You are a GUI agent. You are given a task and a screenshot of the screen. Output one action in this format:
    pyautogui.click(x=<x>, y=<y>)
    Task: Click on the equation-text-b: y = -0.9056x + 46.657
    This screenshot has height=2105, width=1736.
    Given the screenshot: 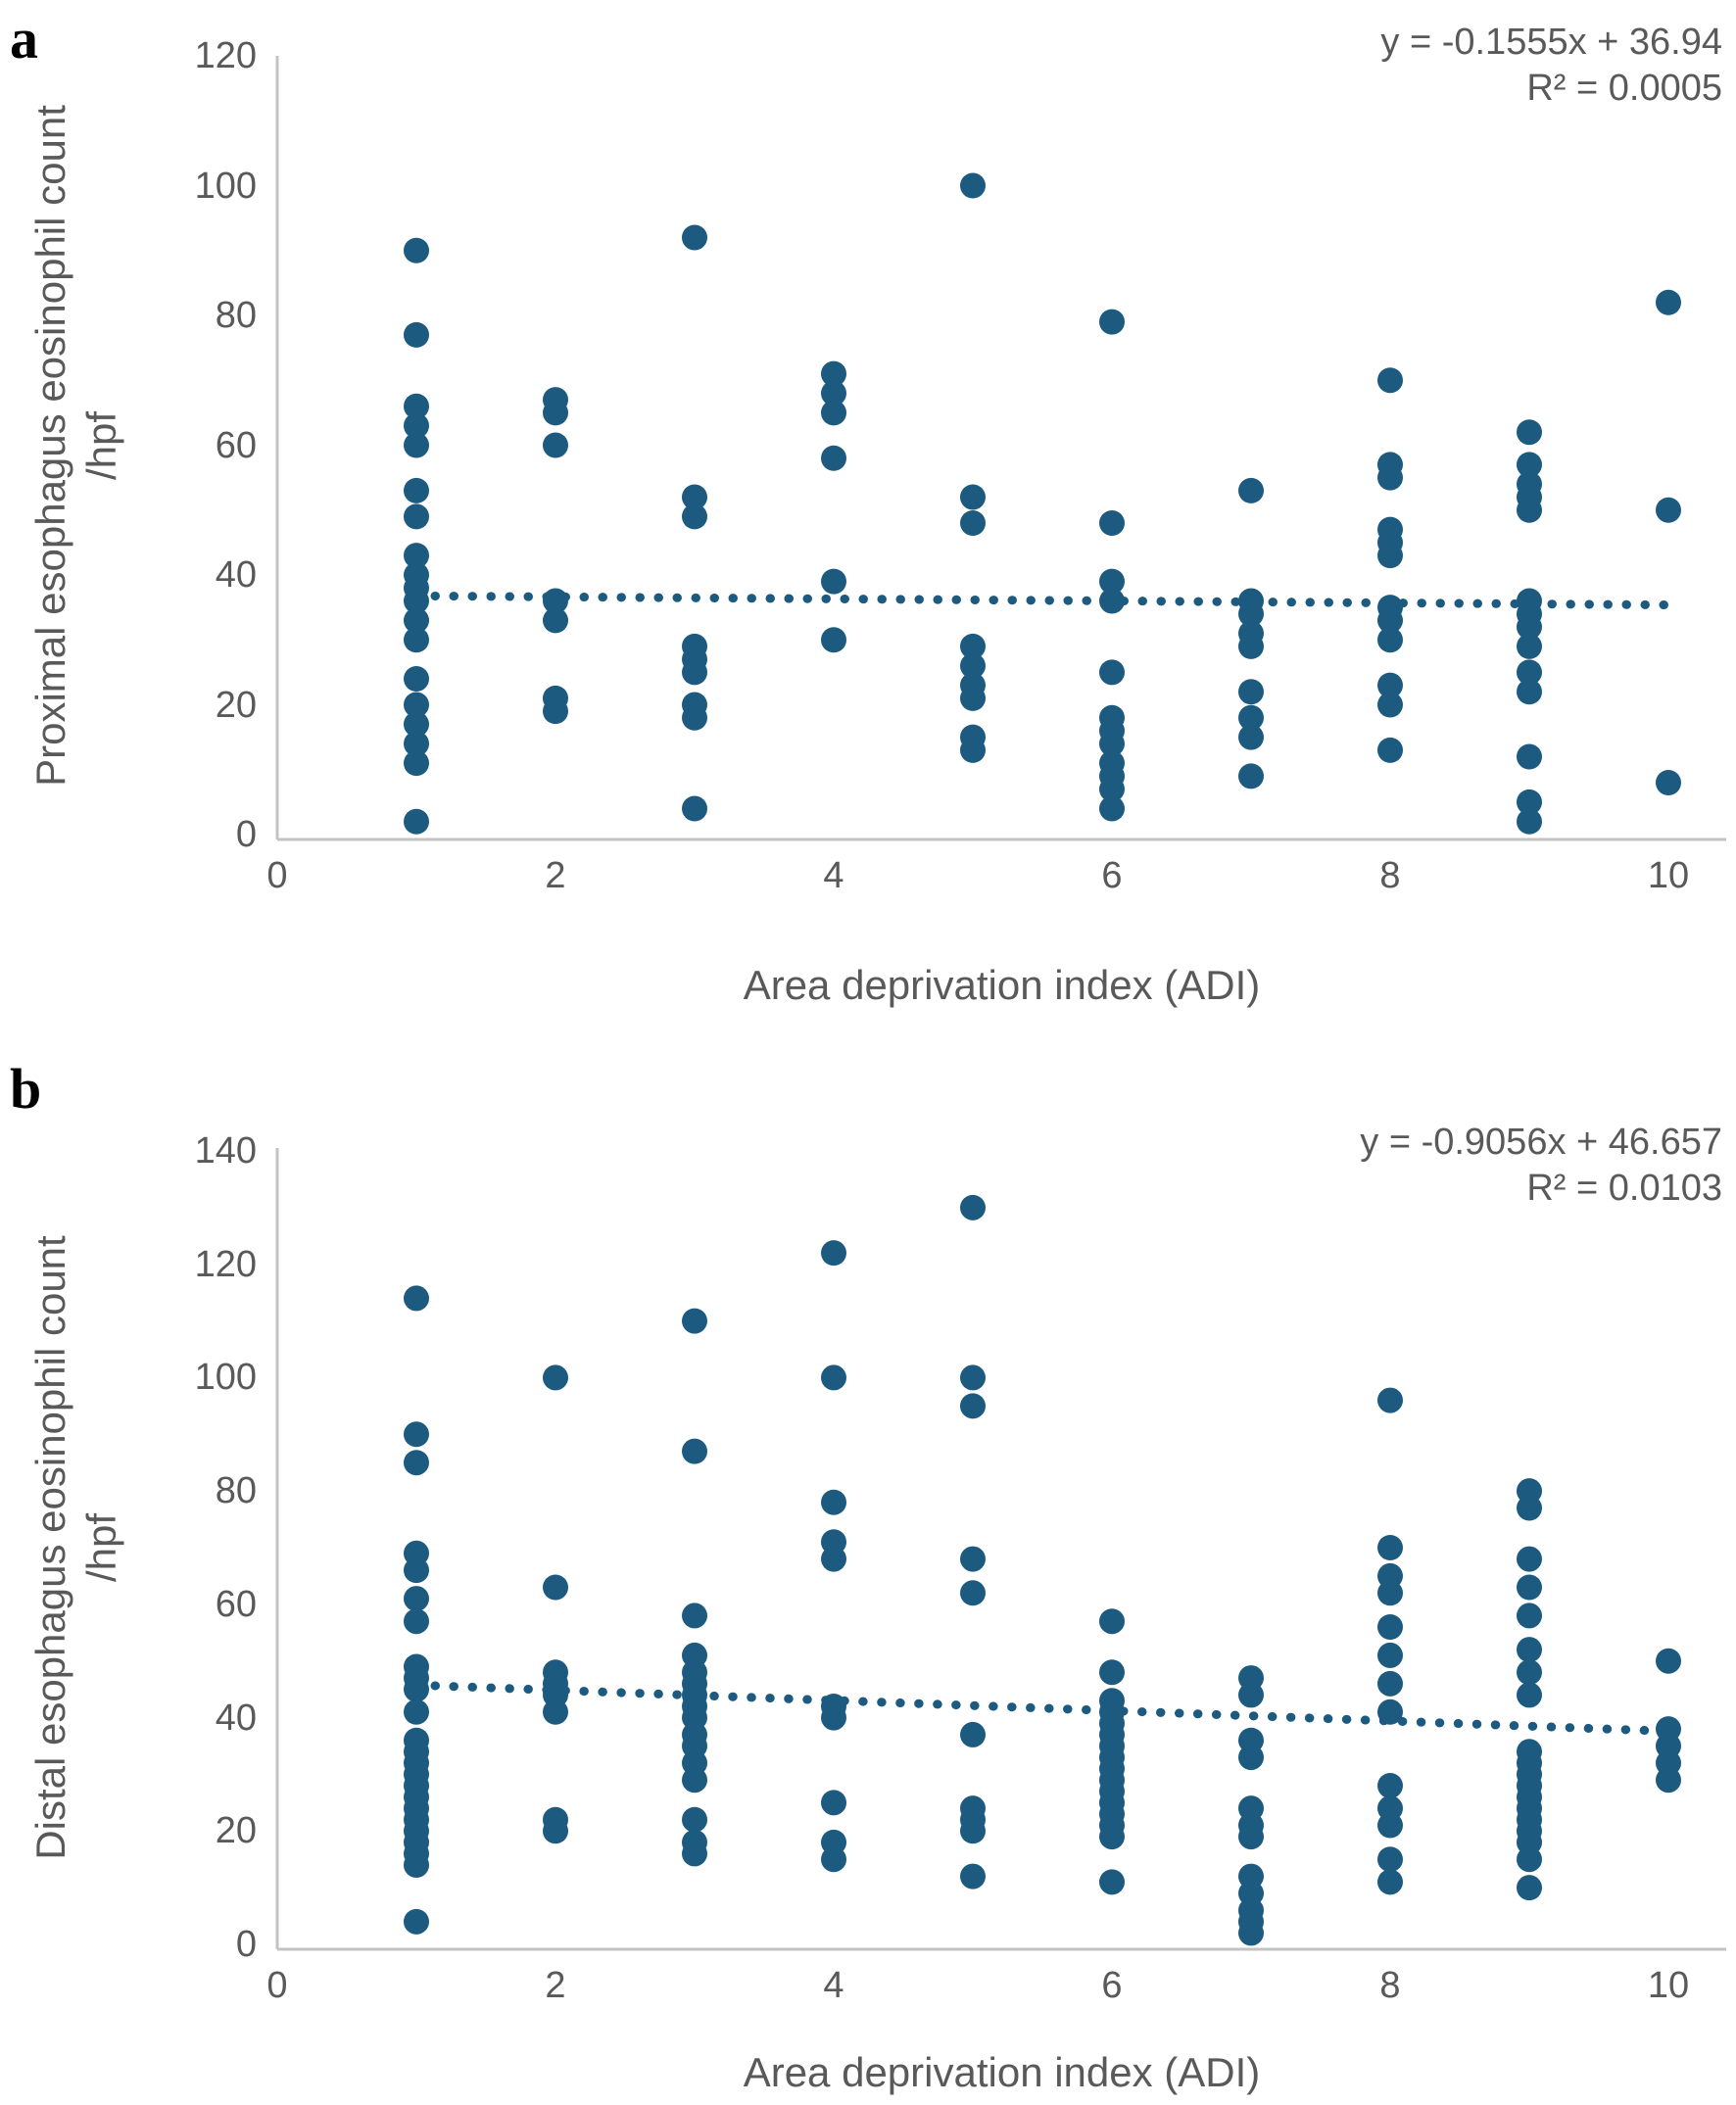 What is the action you would take?
    pyautogui.click(x=1541, y=1142)
    